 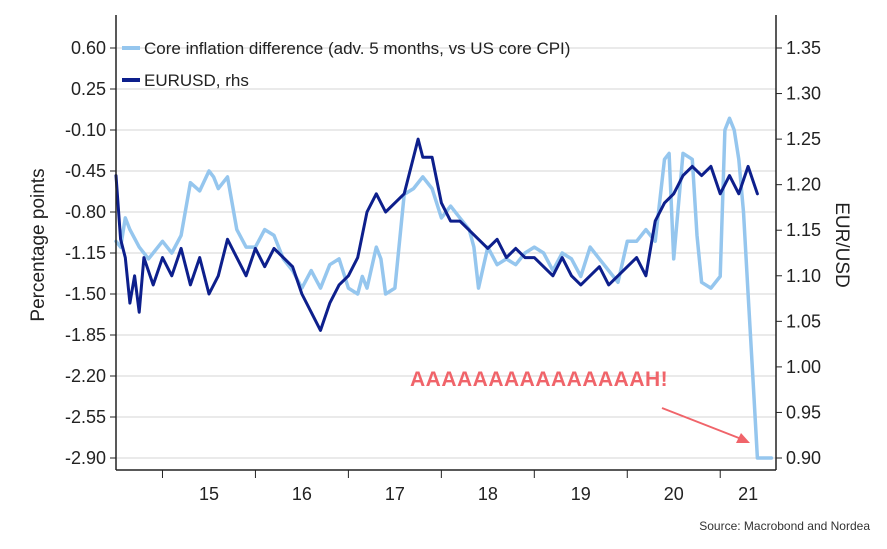 What do you see at coordinates (803, 94) in the screenshot?
I see `right-tick-label: 1.30` at bounding box center [803, 94].